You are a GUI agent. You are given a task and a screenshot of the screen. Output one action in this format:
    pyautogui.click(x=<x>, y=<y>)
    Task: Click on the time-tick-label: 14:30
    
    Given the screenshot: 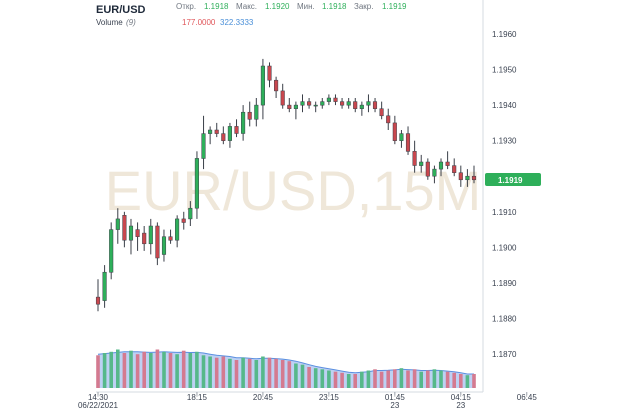 What is the action you would take?
    pyautogui.click(x=98, y=397)
    